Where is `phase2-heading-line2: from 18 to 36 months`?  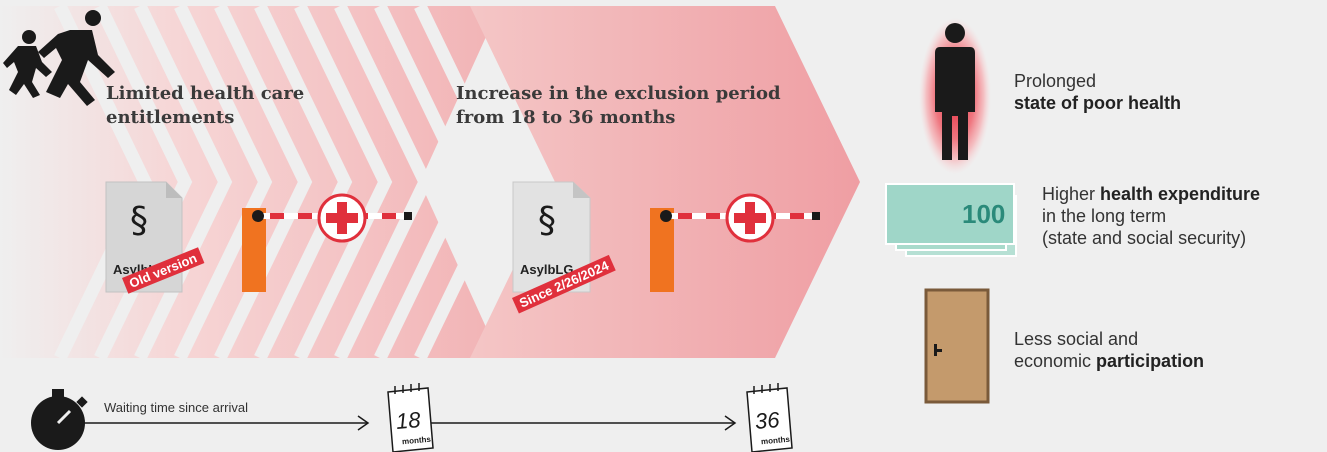 phase2-heading-line2: from 18 to 36 months is located at coordinates (566, 117).